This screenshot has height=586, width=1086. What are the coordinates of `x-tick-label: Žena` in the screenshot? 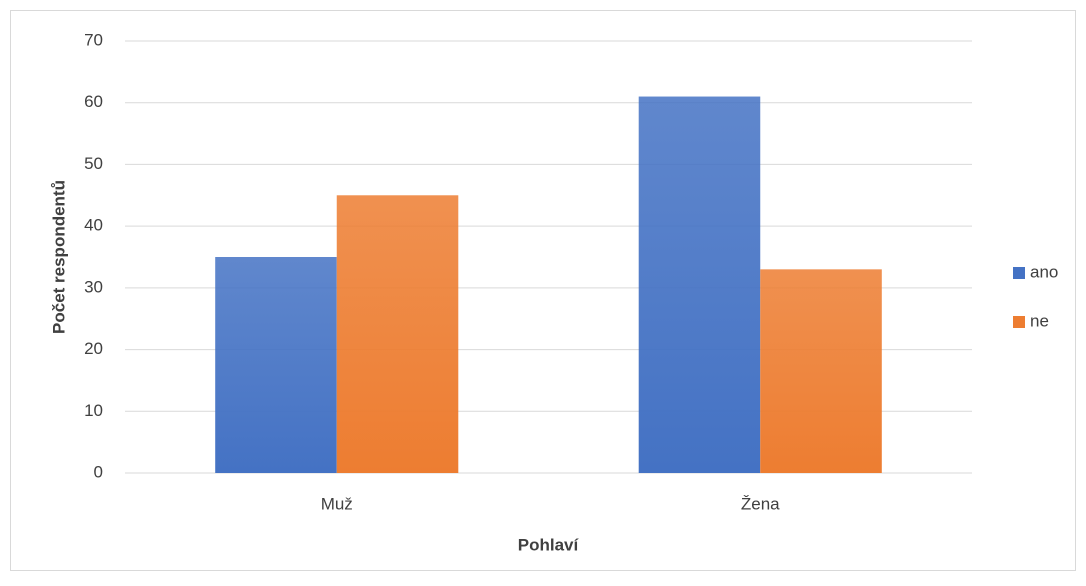 It's located at (760, 503).